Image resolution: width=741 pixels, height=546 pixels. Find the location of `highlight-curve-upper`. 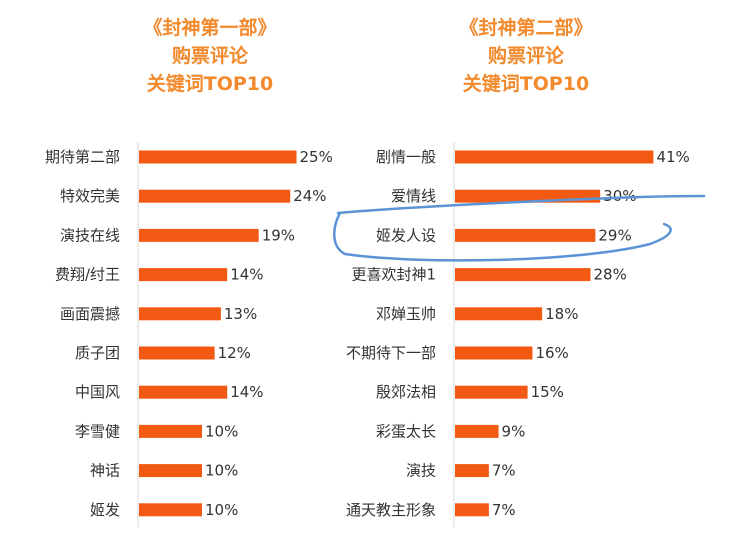

highlight-curve-upper is located at coordinates (521, 204).